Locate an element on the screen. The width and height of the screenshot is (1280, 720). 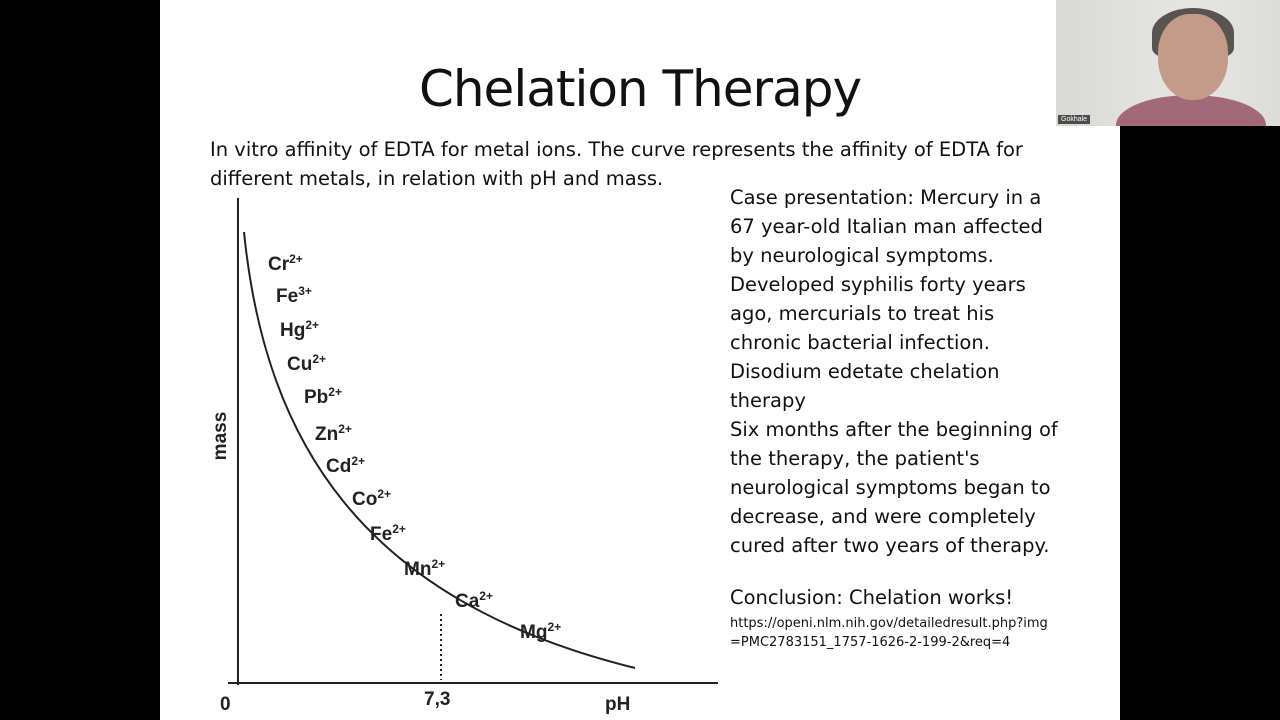
metal-ion-label: Fe2+ is located at coordinates (388, 533).